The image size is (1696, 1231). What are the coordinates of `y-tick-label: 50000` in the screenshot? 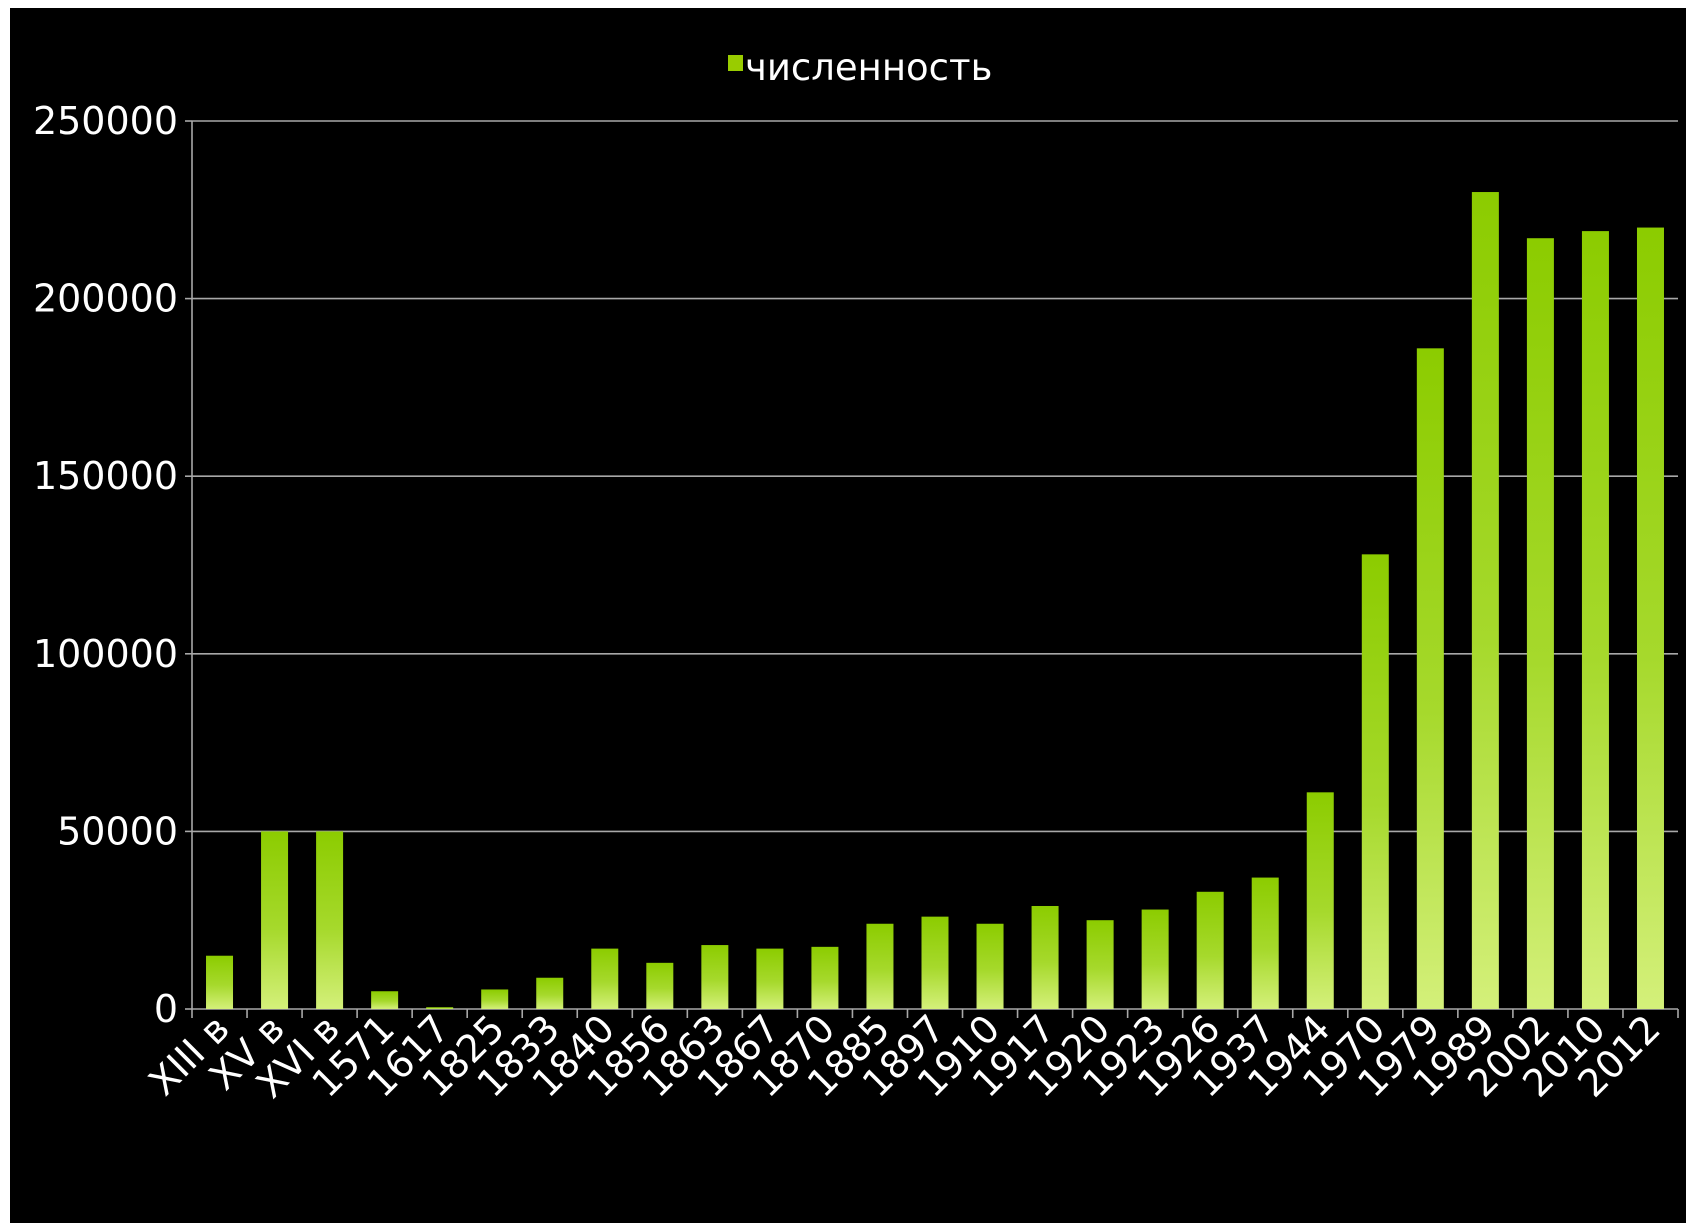 It's located at (117, 831).